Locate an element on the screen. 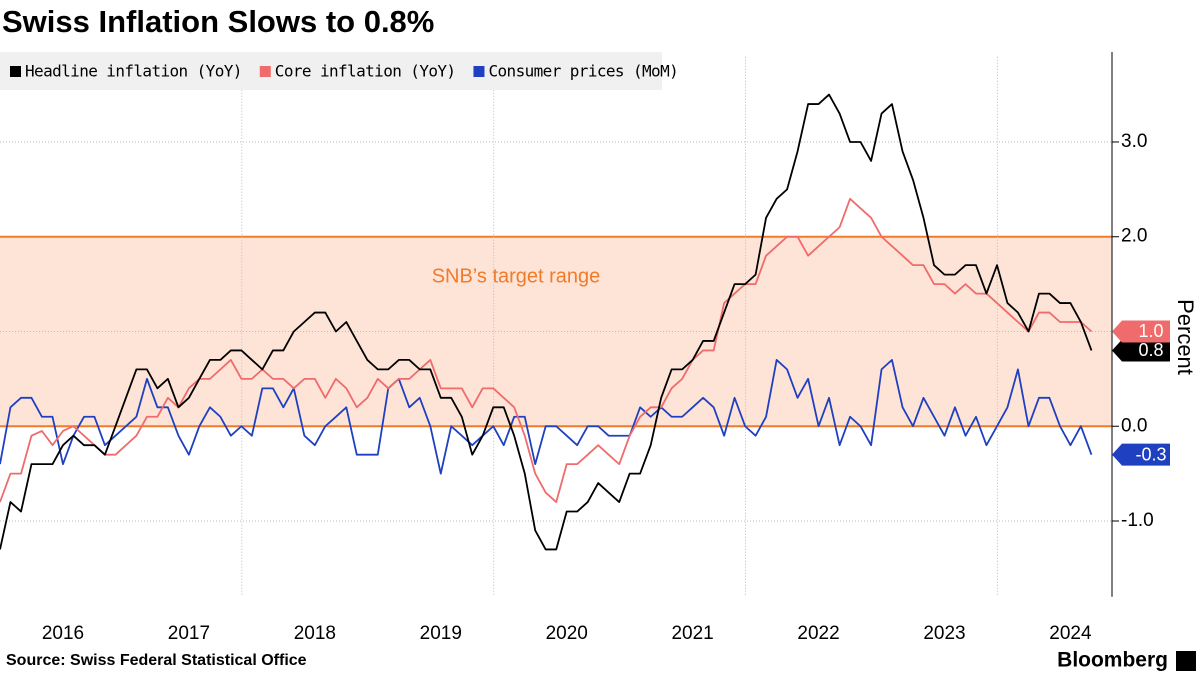 This screenshot has width=1200, height=680. end-label: 0.8 is located at coordinates (1150, 350).